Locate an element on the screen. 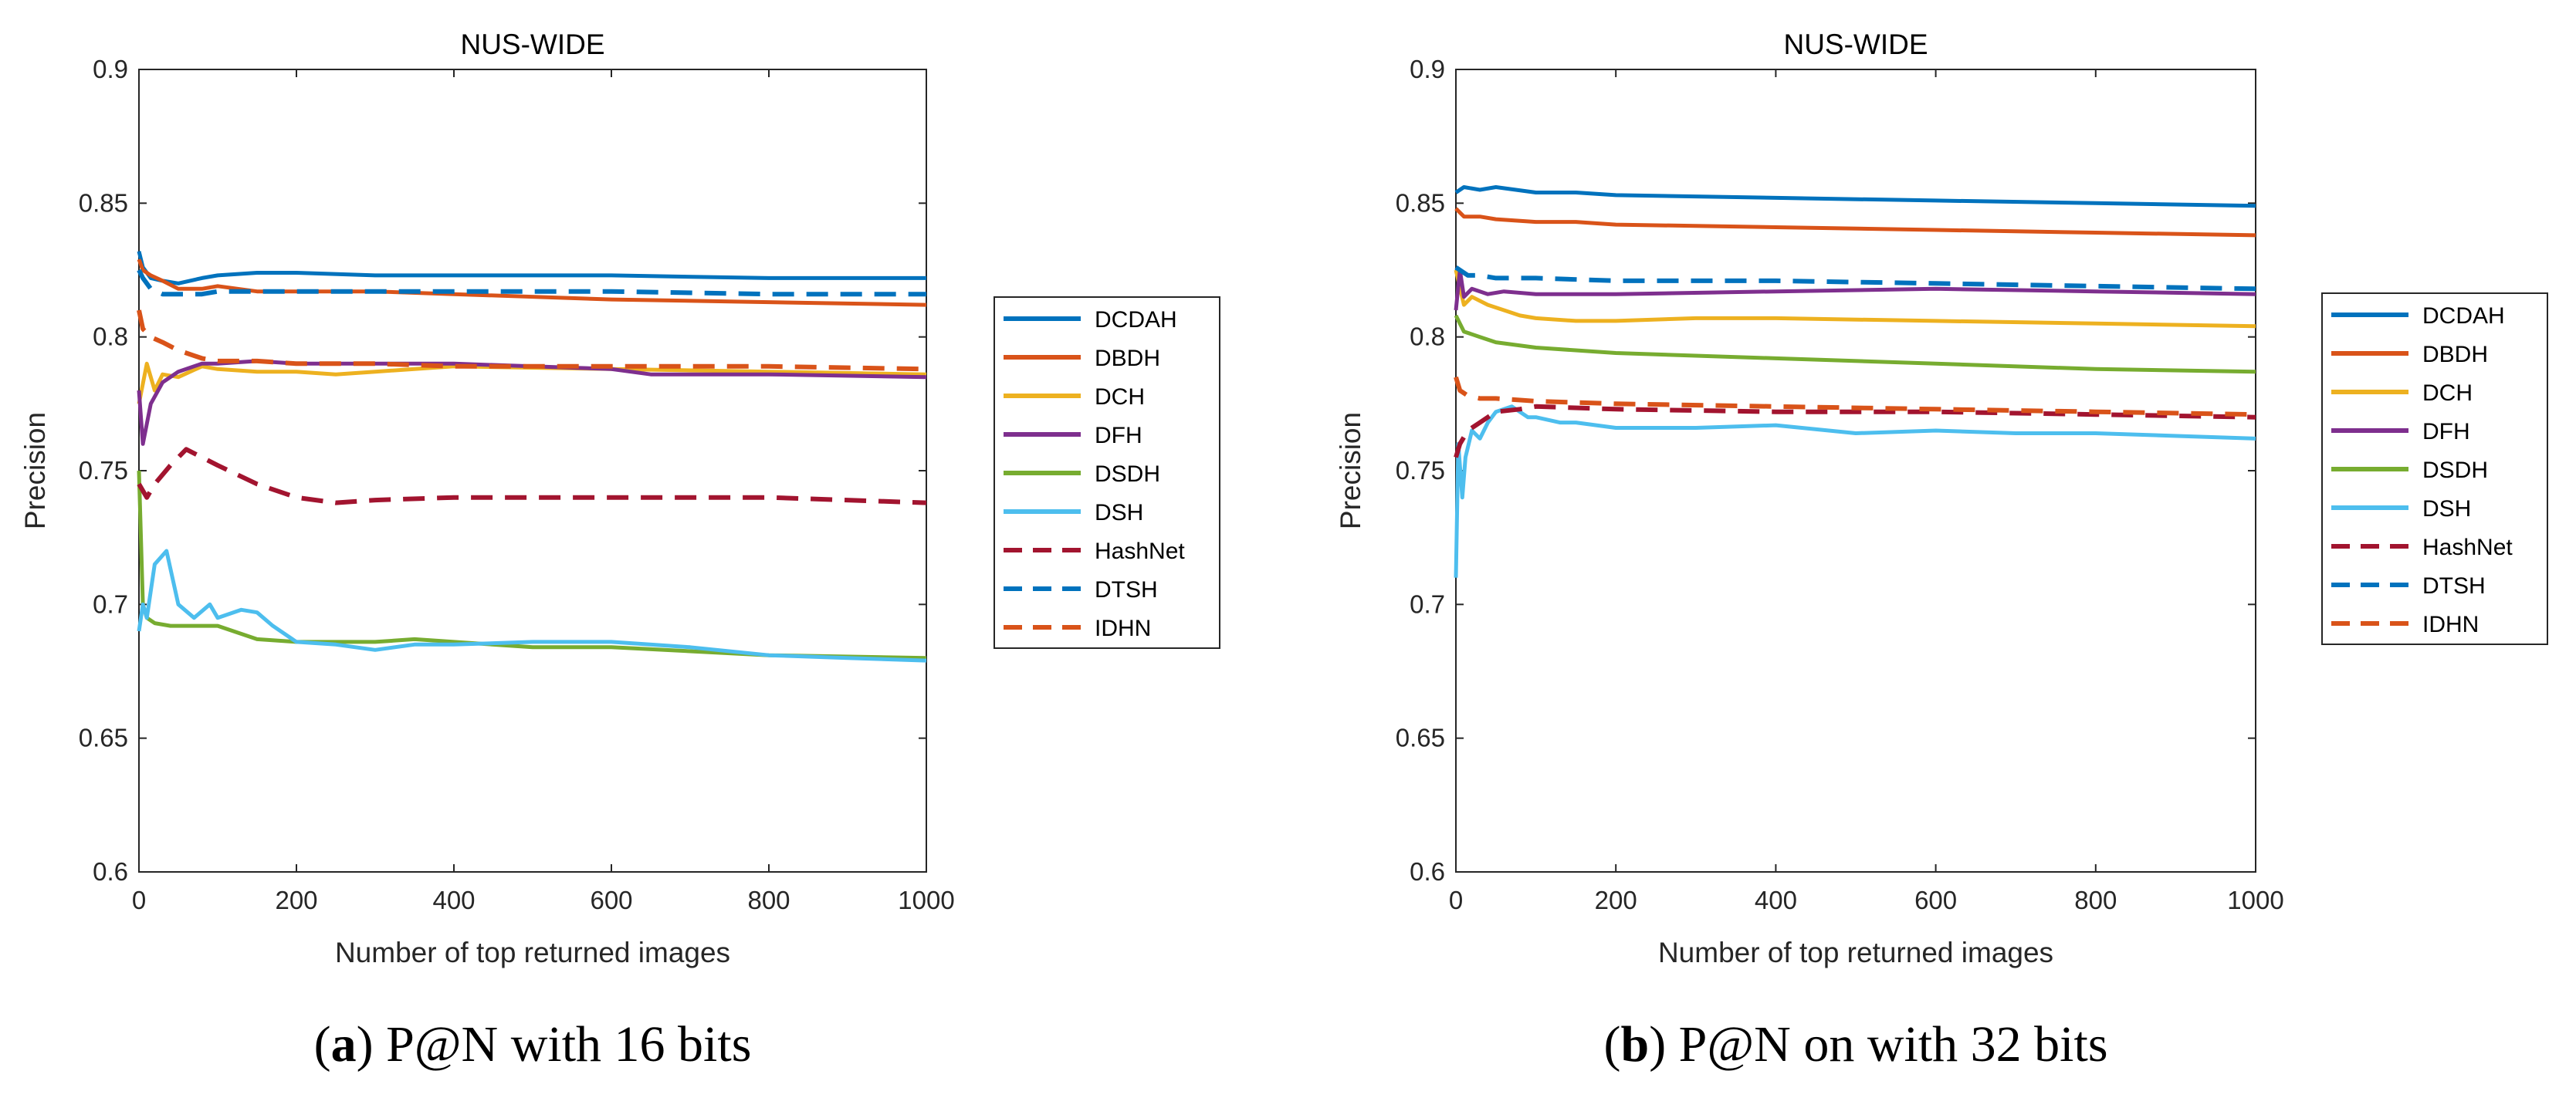 The height and width of the screenshot is (1098, 2576). chart-b-ytick-label: 0.7 is located at coordinates (1427, 604).